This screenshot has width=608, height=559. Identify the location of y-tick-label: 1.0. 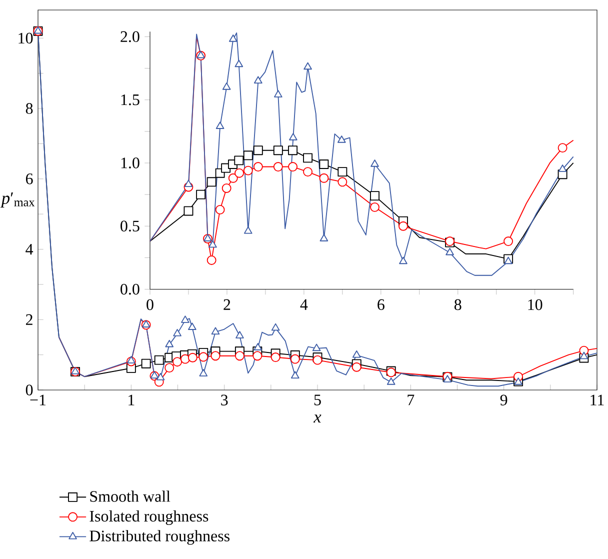
(130, 163).